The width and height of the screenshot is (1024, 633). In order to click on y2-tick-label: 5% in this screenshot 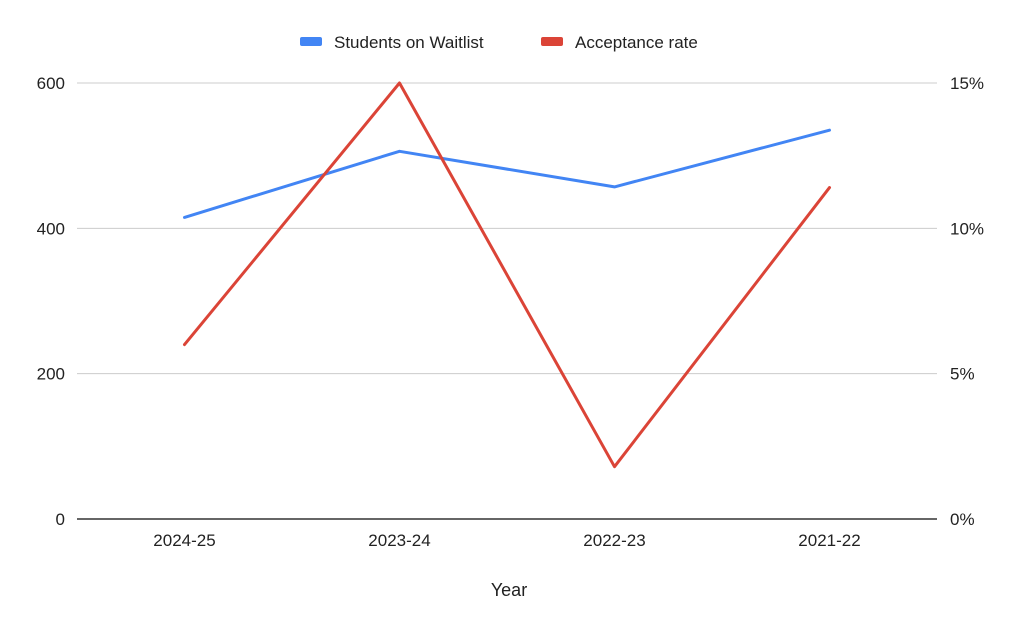, I will do `click(962, 374)`.